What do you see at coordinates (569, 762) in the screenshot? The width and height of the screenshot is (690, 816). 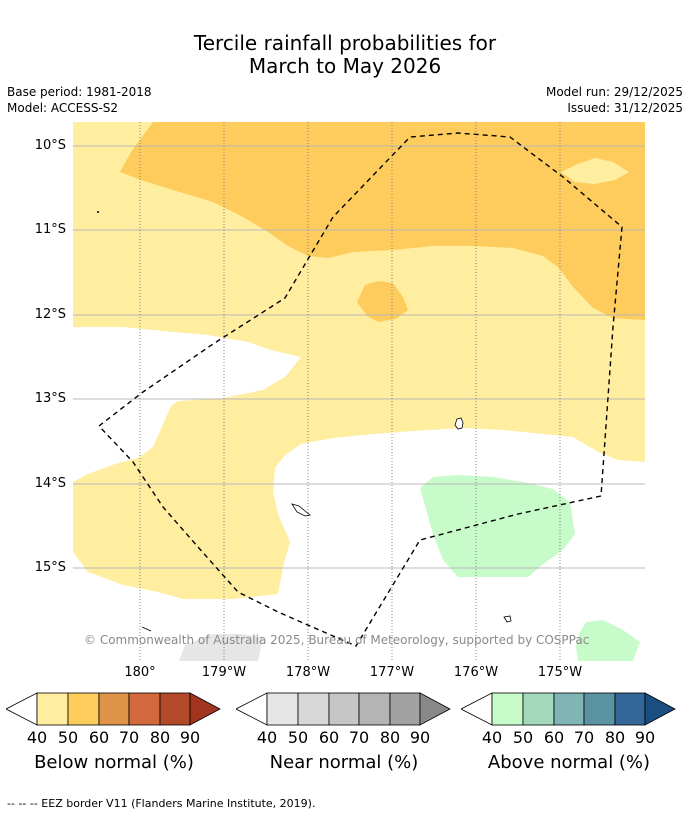 I see `colorbar-title-above: Above normal (%)` at bounding box center [569, 762].